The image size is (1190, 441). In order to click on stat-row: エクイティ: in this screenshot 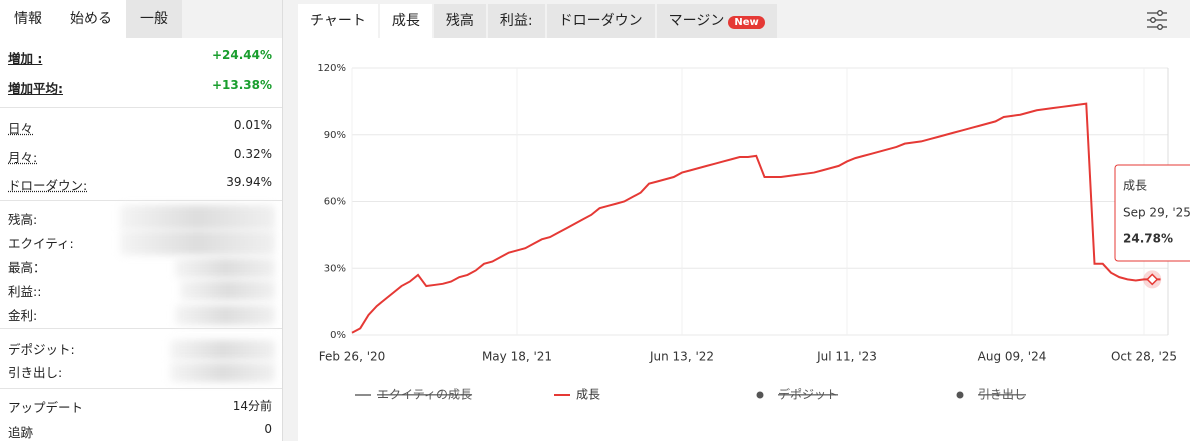, I will do `click(140, 242)`.